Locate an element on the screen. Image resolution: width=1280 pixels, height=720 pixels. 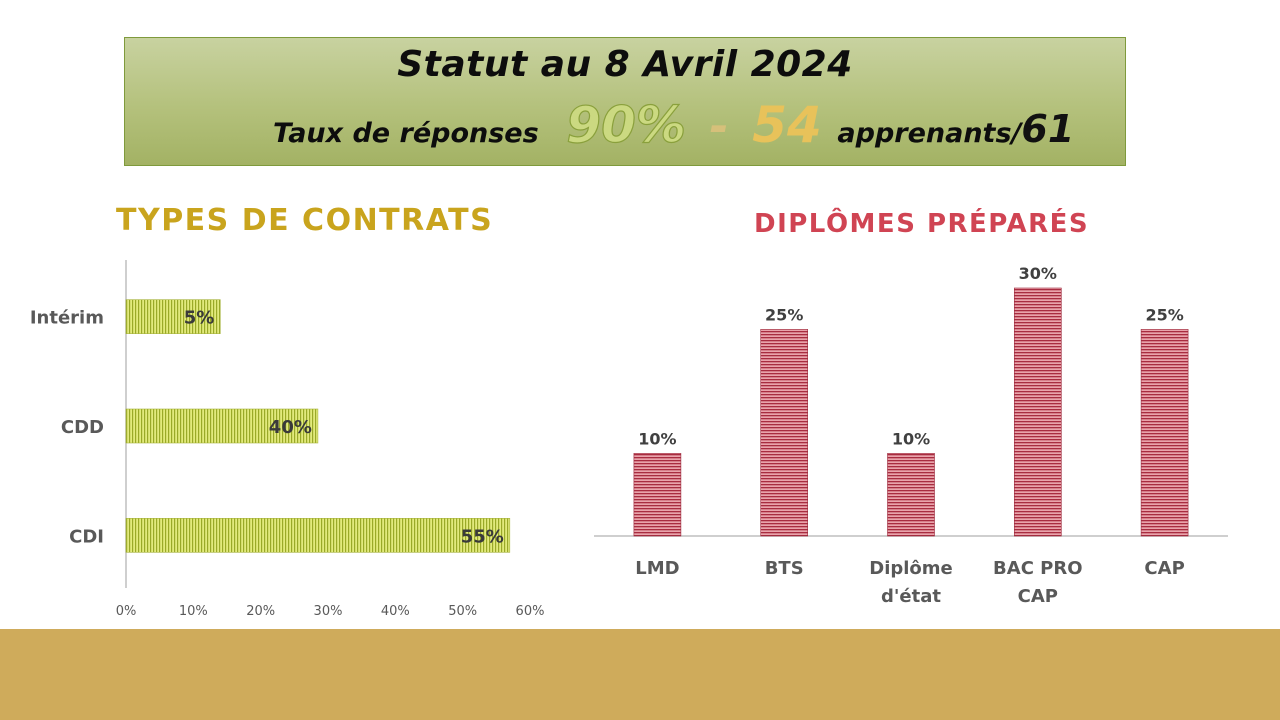
response-rate-value: 90% is located at coordinates (626, 124).